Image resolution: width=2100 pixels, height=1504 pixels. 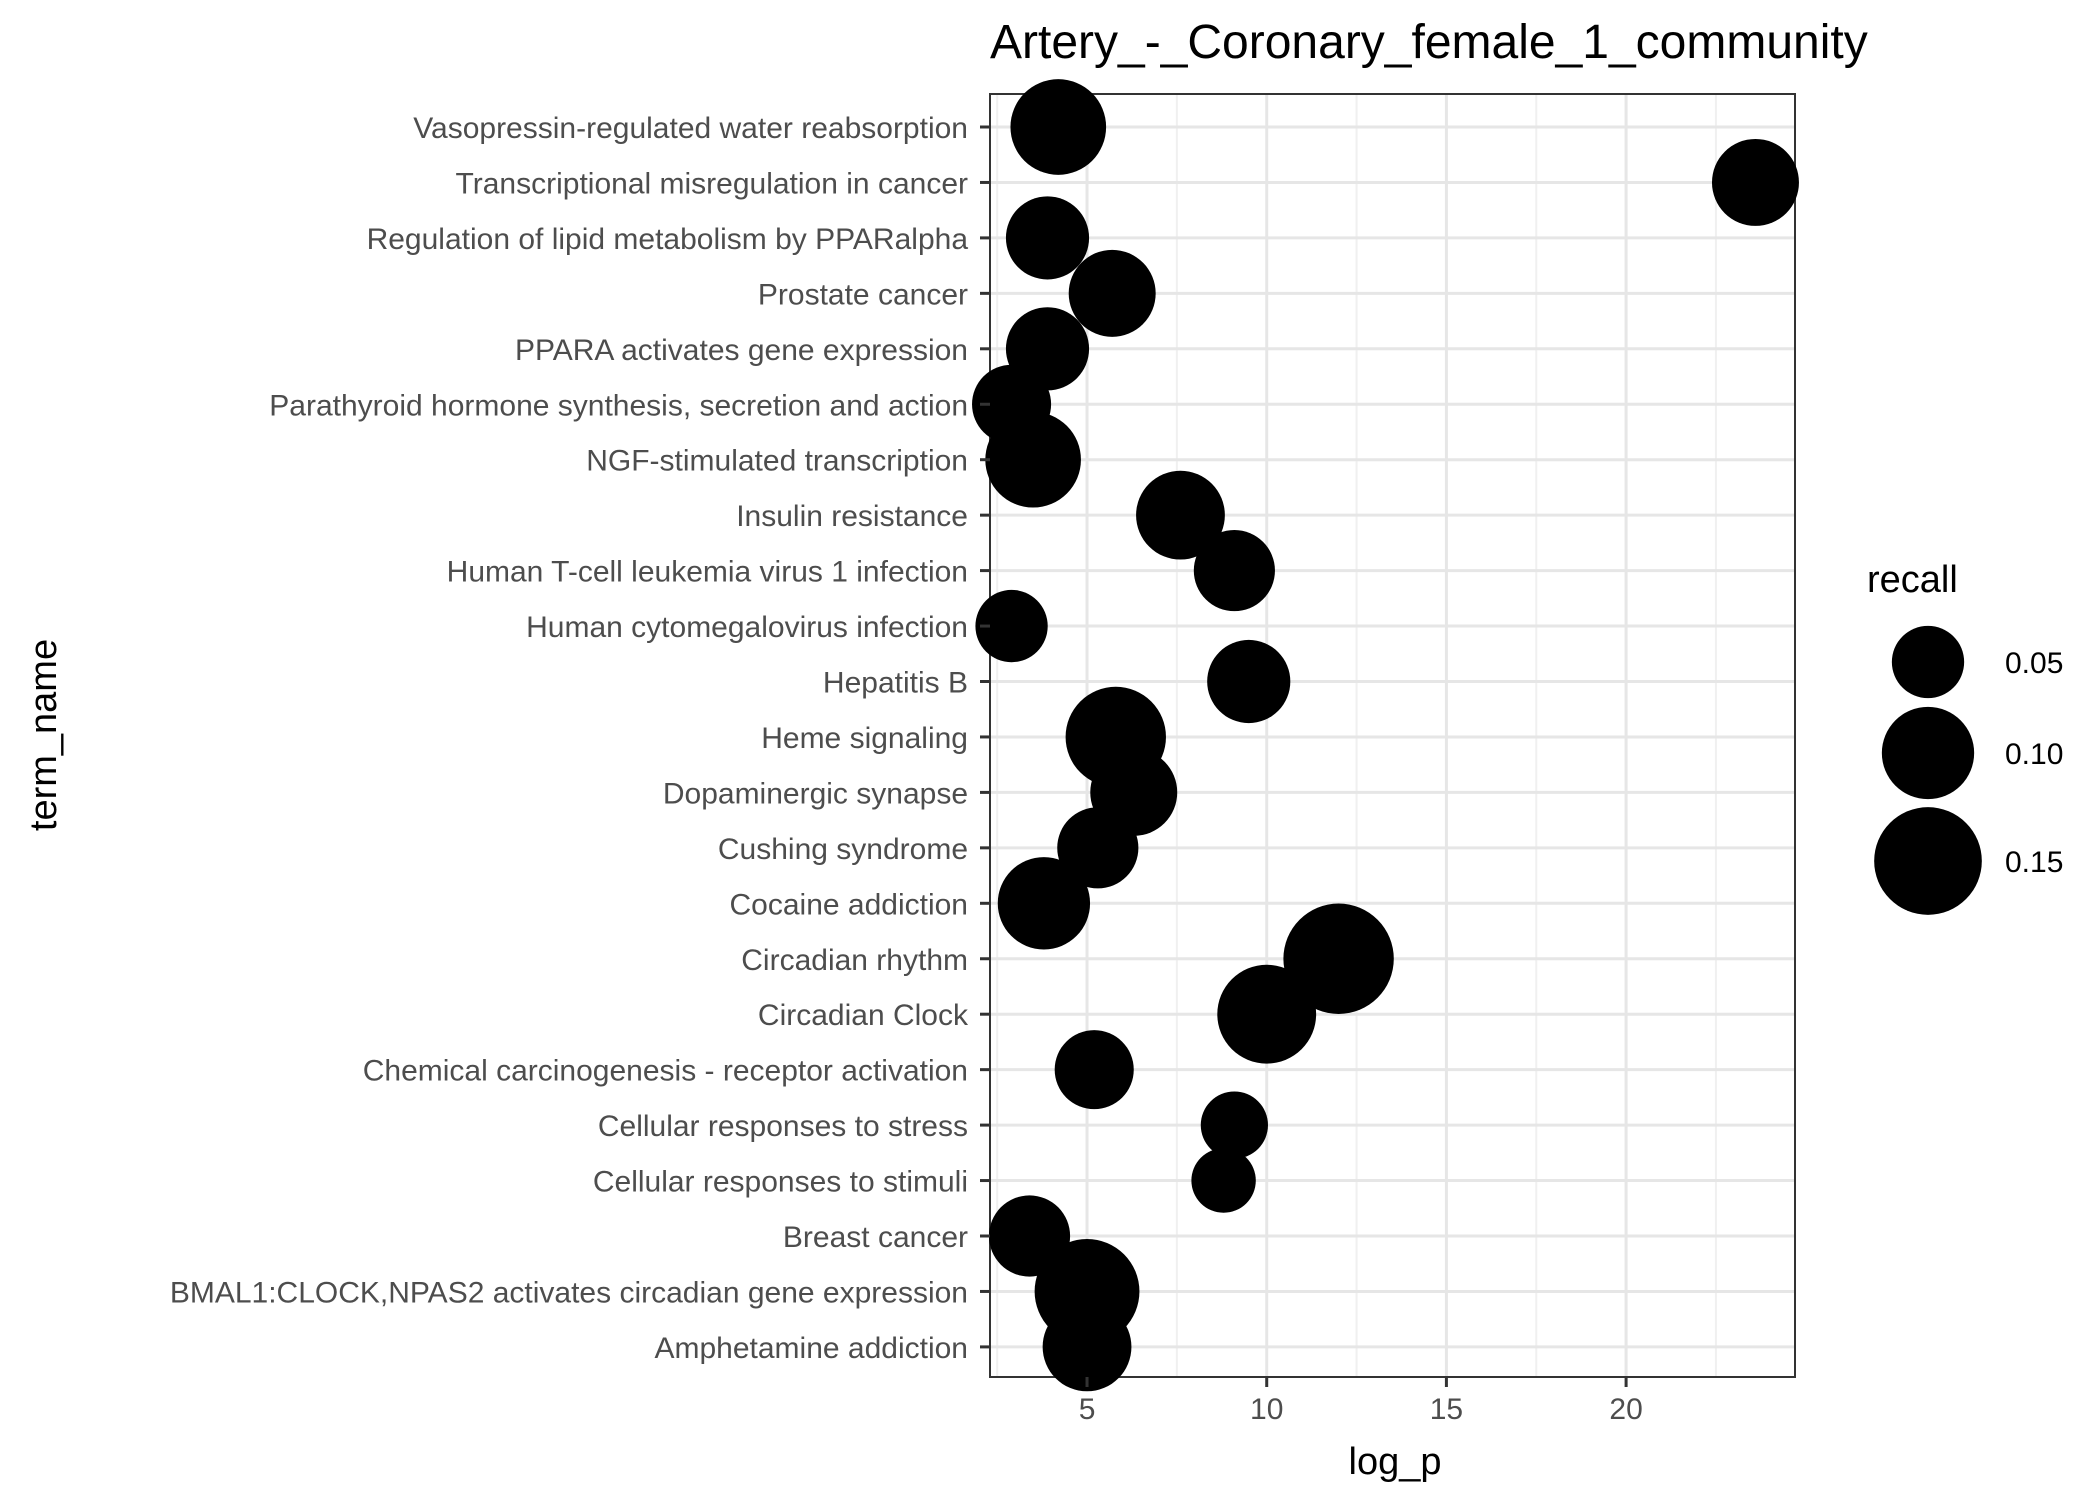 What do you see at coordinates (875, 1237) in the screenshot?
I see `y-tick-label: Breast cancer` at bounding box center [875, 1237].